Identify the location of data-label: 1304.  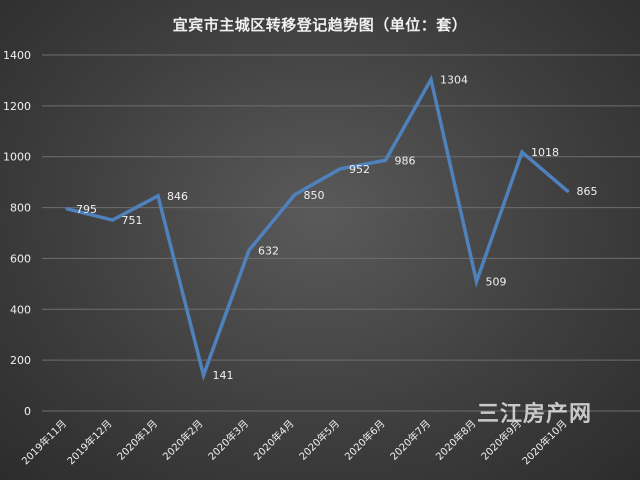
(454, 79).